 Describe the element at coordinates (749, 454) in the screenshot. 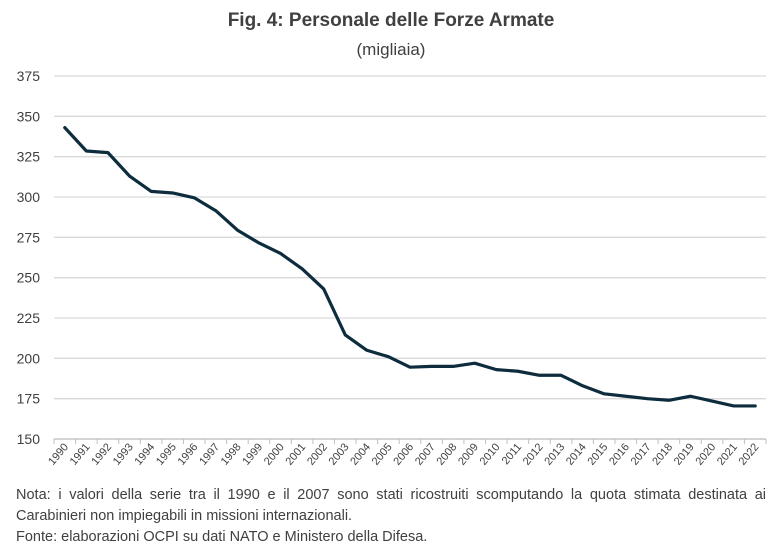

I see `x-tick-label: 2022` at that location.